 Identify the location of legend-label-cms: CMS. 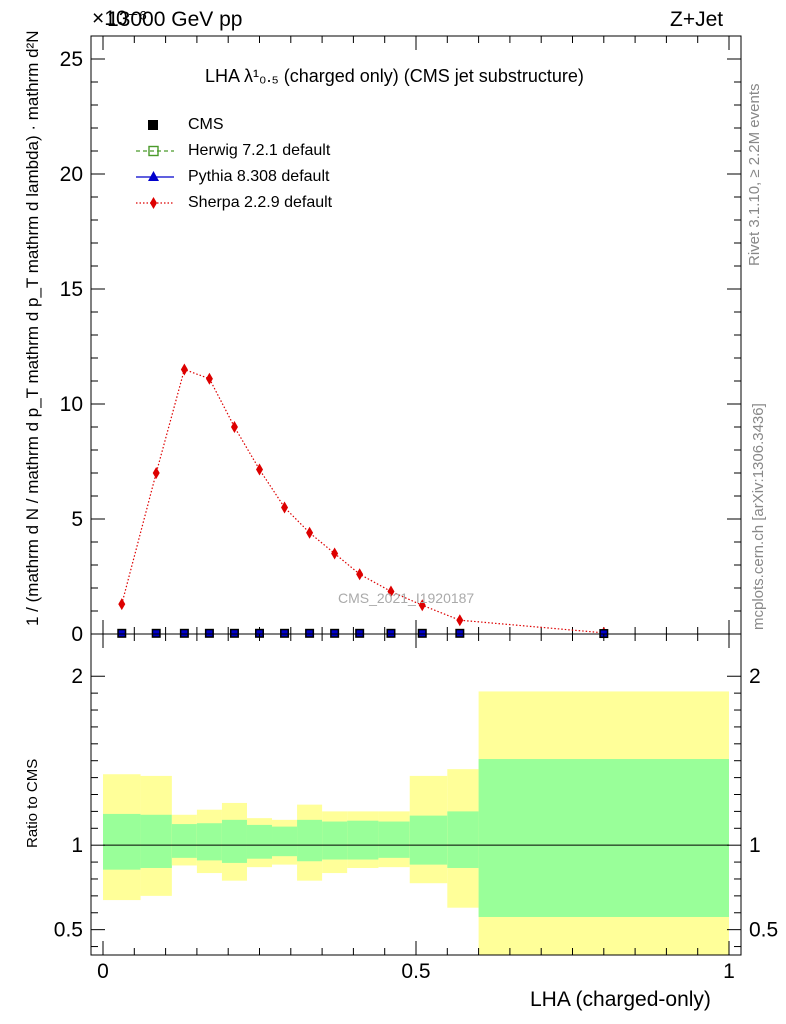
(206, 124).